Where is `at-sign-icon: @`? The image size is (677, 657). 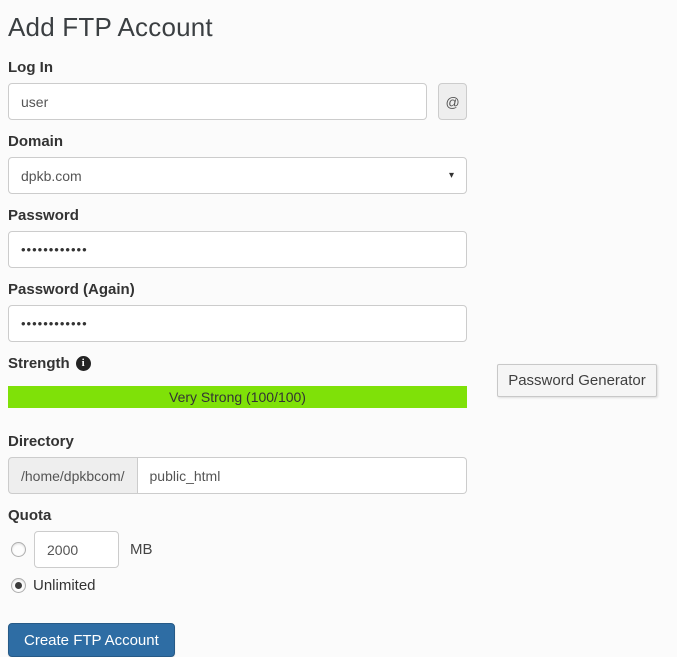
at-sign-icon: @ is located at coordinates (452, 101).